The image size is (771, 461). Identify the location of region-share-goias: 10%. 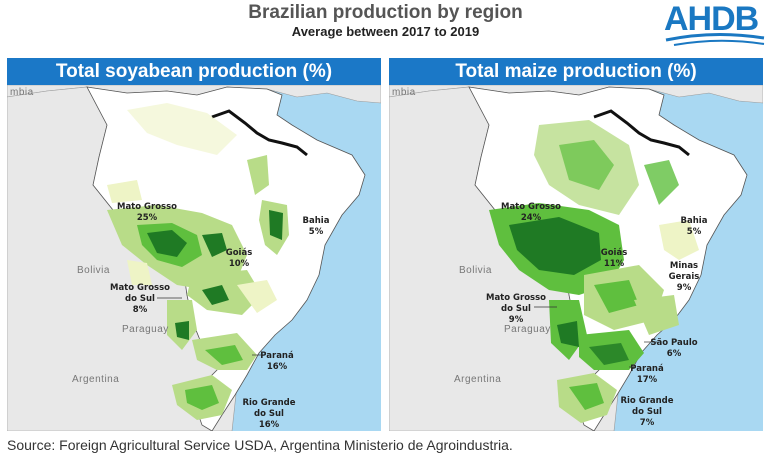
(239, 264).